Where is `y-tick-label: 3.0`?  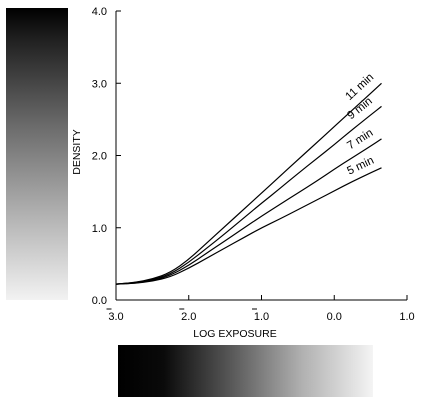
y-tick-label: 3.0 is located at coordinates (99, 84).